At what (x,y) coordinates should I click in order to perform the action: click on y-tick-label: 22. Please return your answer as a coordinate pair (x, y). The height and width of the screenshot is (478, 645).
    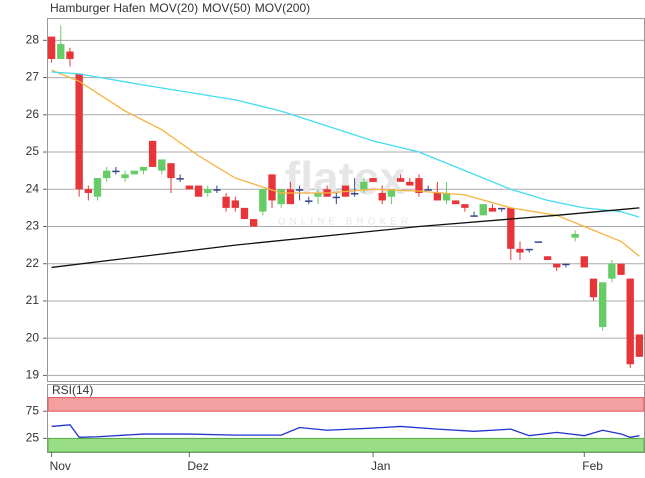
    Looking at the image, I should click on (33, 263).